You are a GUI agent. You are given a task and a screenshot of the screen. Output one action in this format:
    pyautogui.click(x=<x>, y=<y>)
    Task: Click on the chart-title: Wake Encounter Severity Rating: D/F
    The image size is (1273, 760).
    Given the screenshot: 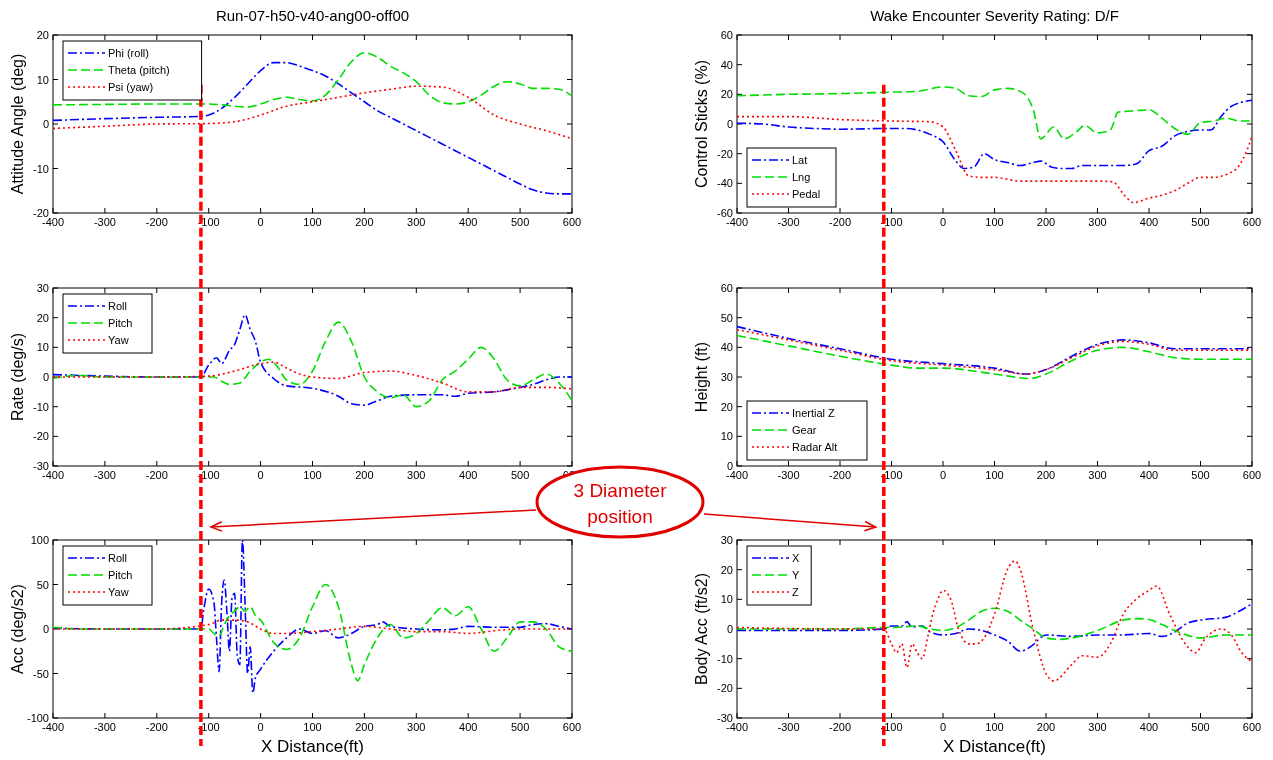 What is the action you would take?
    pyautogui.click(x=994, y=15)
    